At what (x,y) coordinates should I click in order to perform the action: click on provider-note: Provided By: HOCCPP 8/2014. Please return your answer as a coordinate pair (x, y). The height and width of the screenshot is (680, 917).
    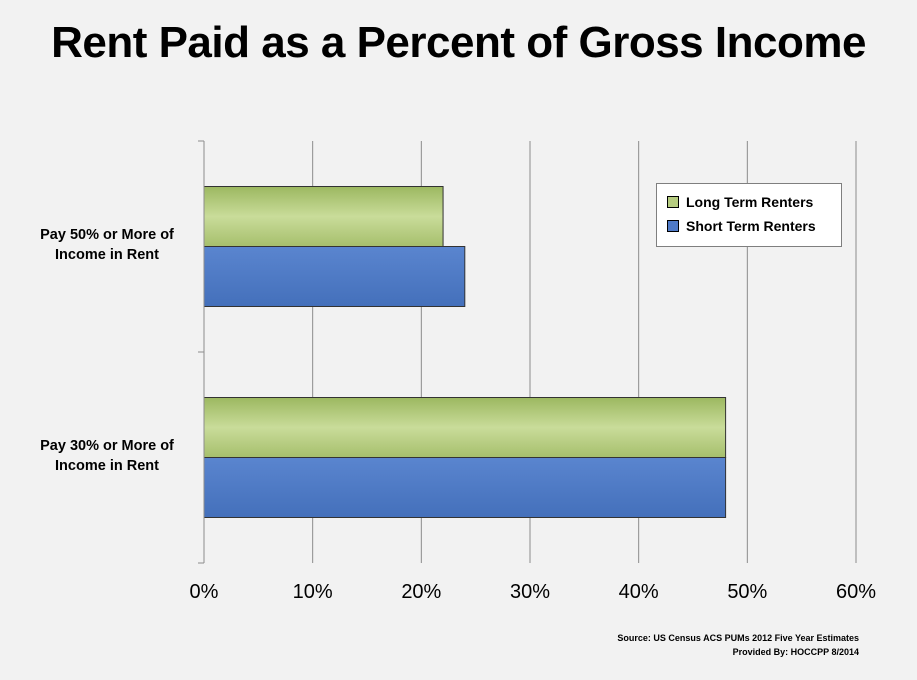
    Looking at the image, I should click on (795, 652).